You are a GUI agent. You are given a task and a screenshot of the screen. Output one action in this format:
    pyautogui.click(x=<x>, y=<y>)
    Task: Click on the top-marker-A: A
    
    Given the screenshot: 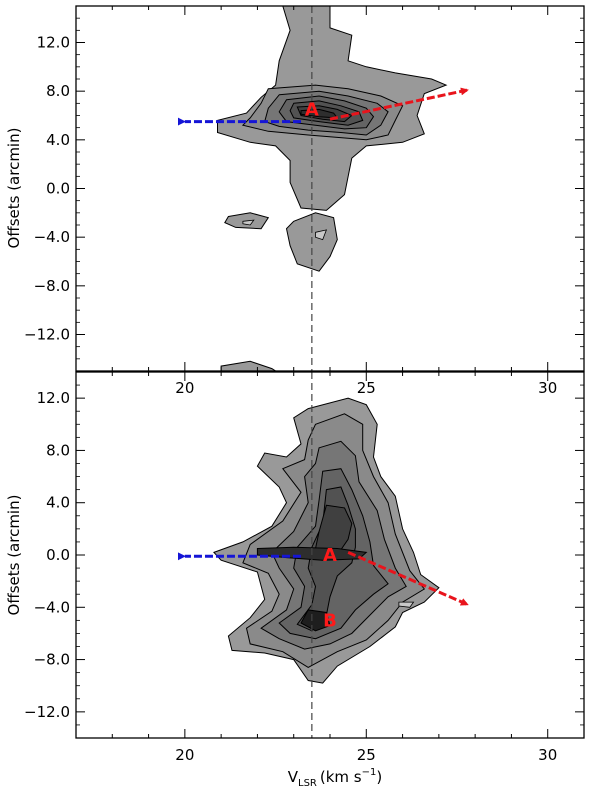 What is the action you would take?
    pyautogui.click(x=312, y=109)
    